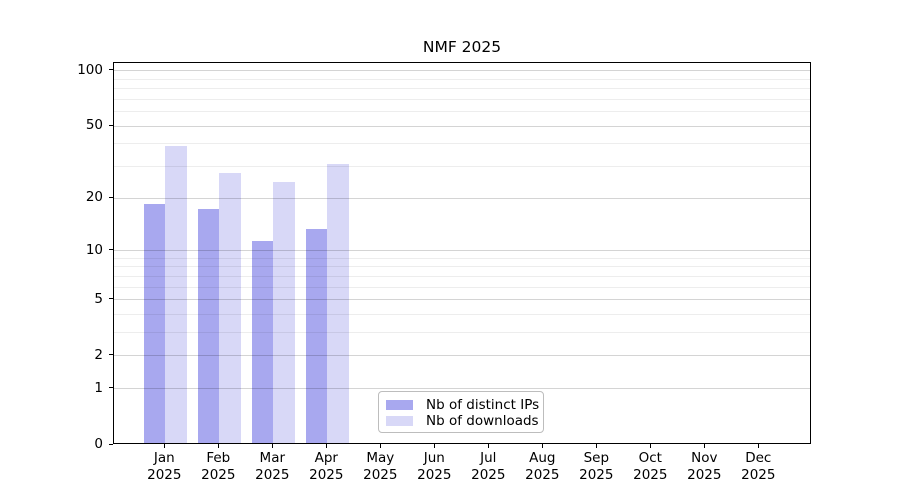  I want to click on x-tick-label-jun: Jun 2025, so click(434, 467).